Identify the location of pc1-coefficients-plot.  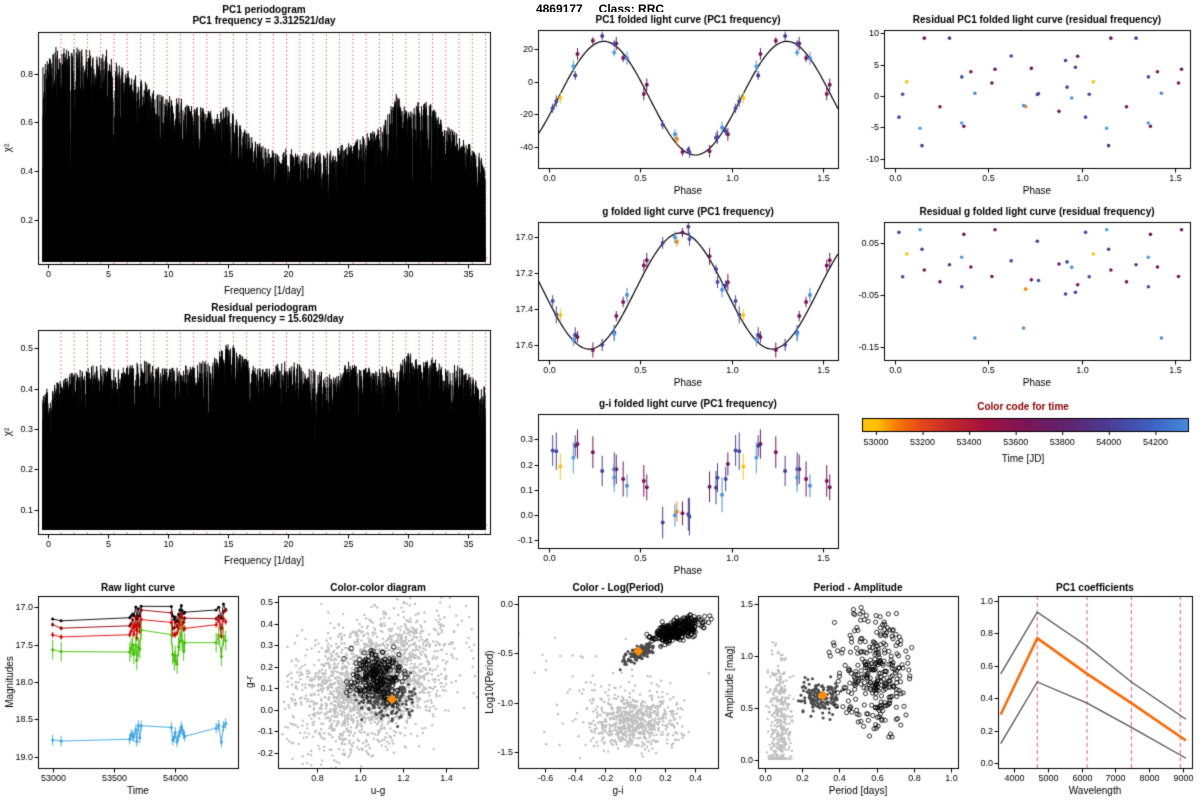
(1081, 689).